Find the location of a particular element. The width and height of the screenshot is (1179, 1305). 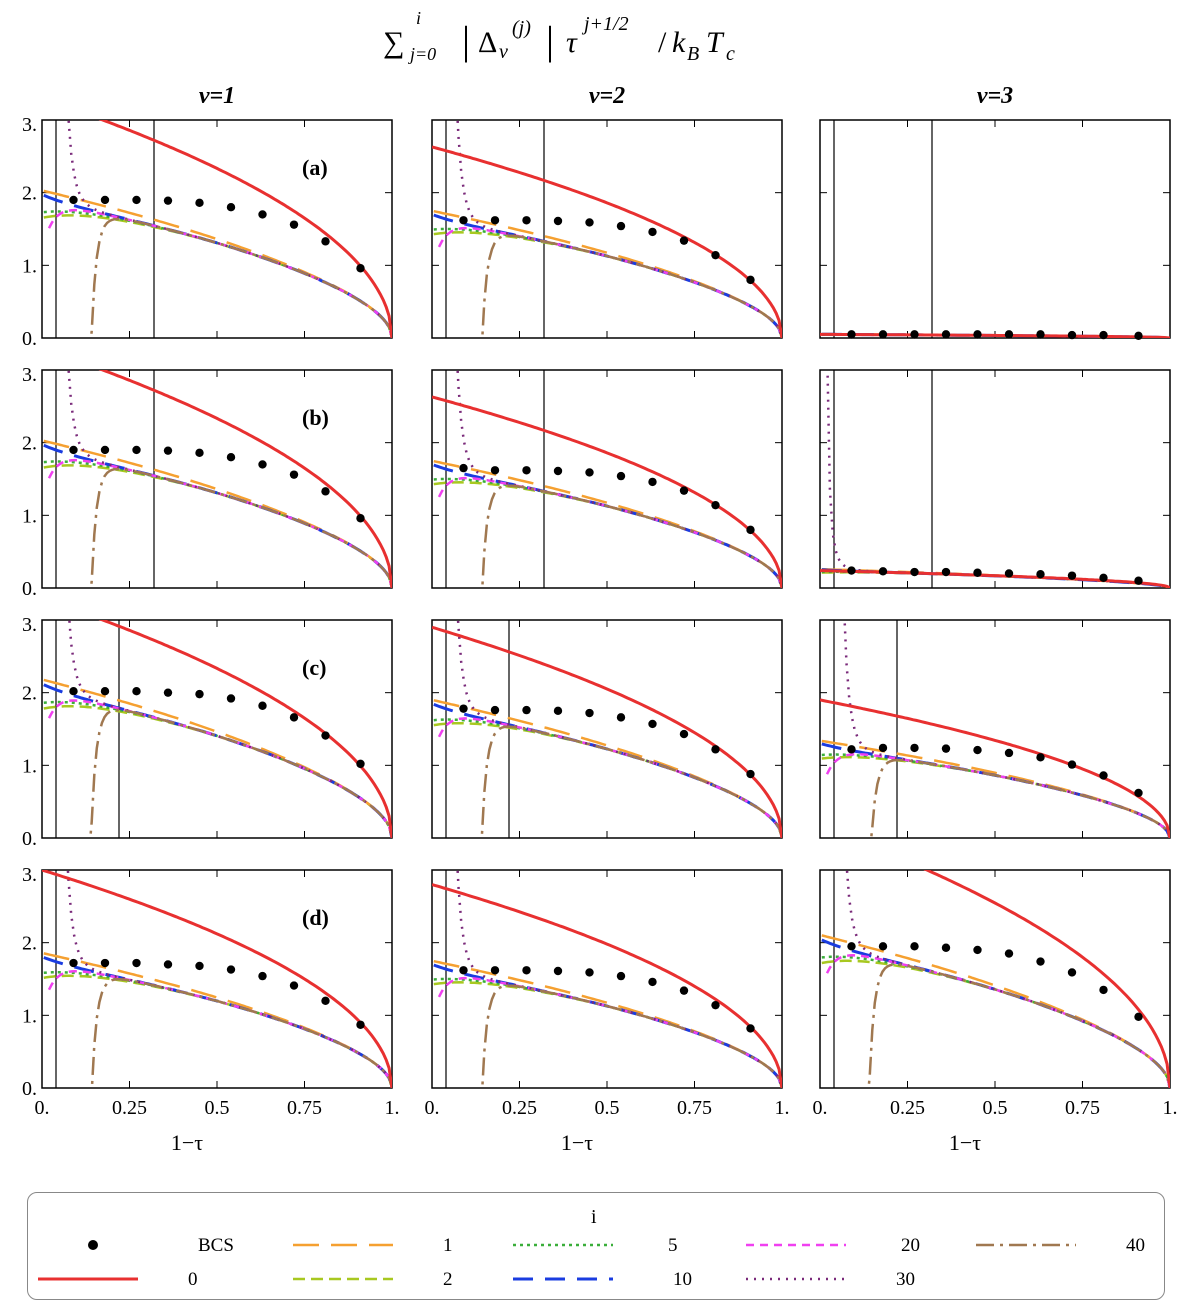

panel-row-label: (a) is located at coordinates (315, 167).